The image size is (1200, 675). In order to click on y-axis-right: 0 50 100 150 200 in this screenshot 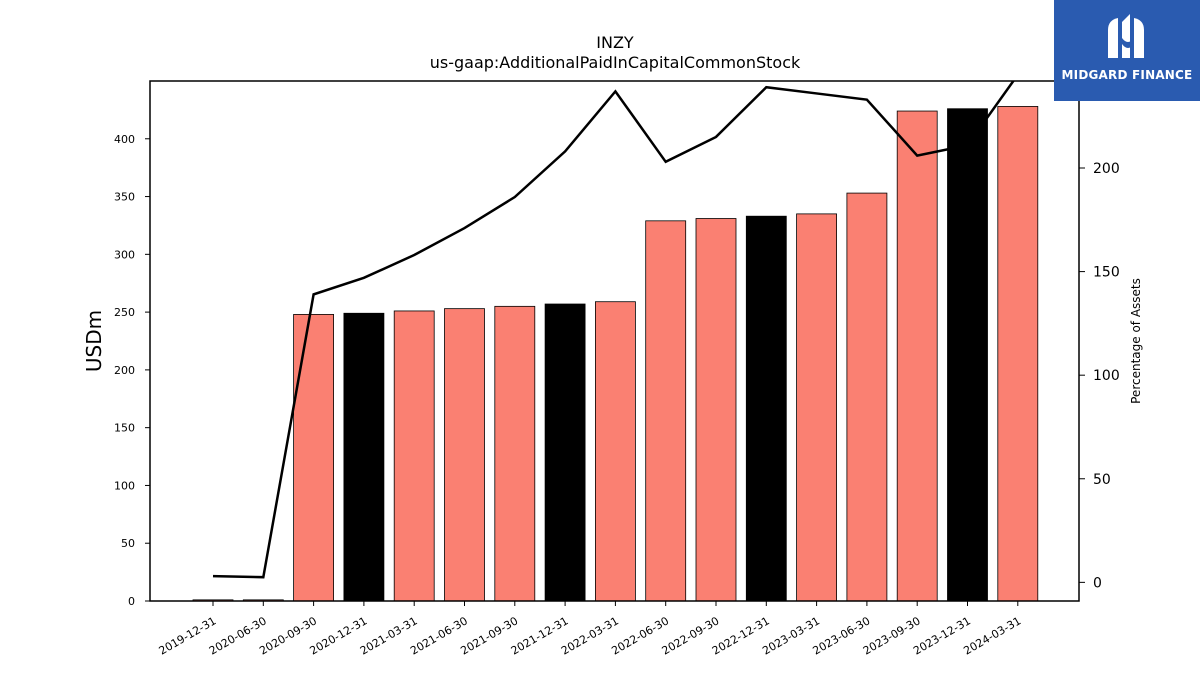, I will do `click(1099, 376)`.